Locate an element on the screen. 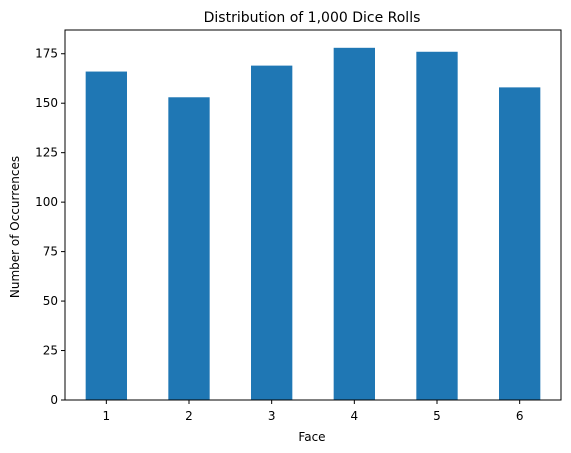 Image resolution: width=571 pixels, height=453 pixels. x-tick-label: 6 is located at coordinates (520, 416).